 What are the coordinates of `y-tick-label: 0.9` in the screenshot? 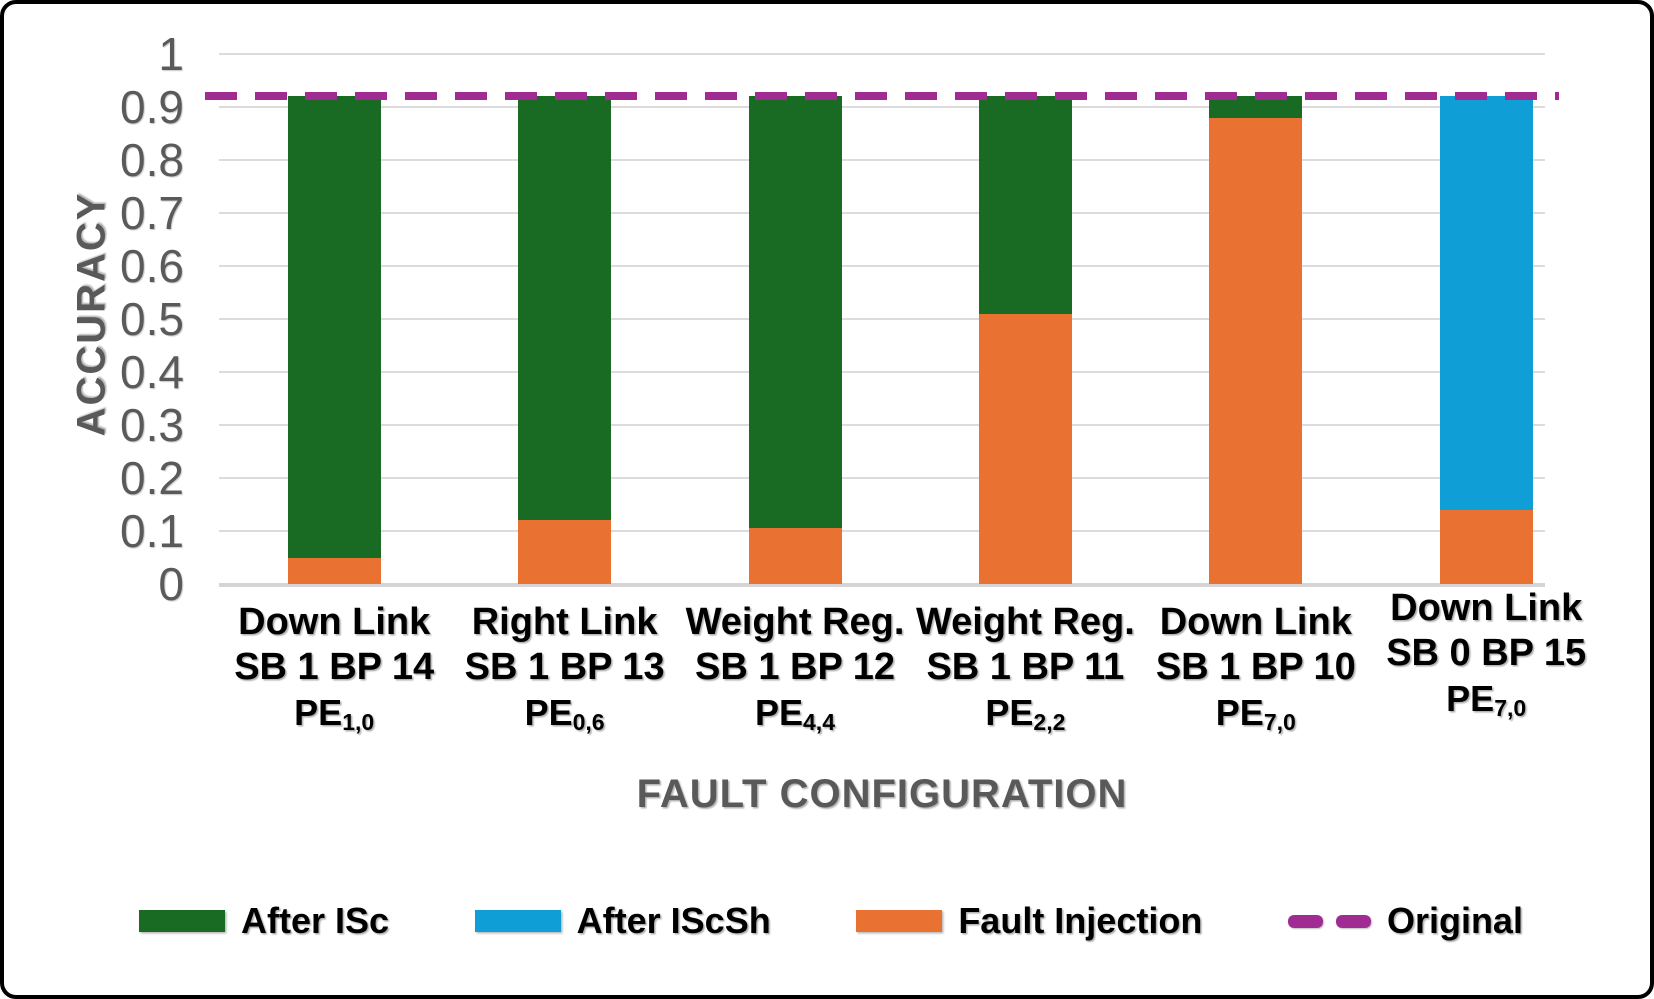 It's located at (152, 107).